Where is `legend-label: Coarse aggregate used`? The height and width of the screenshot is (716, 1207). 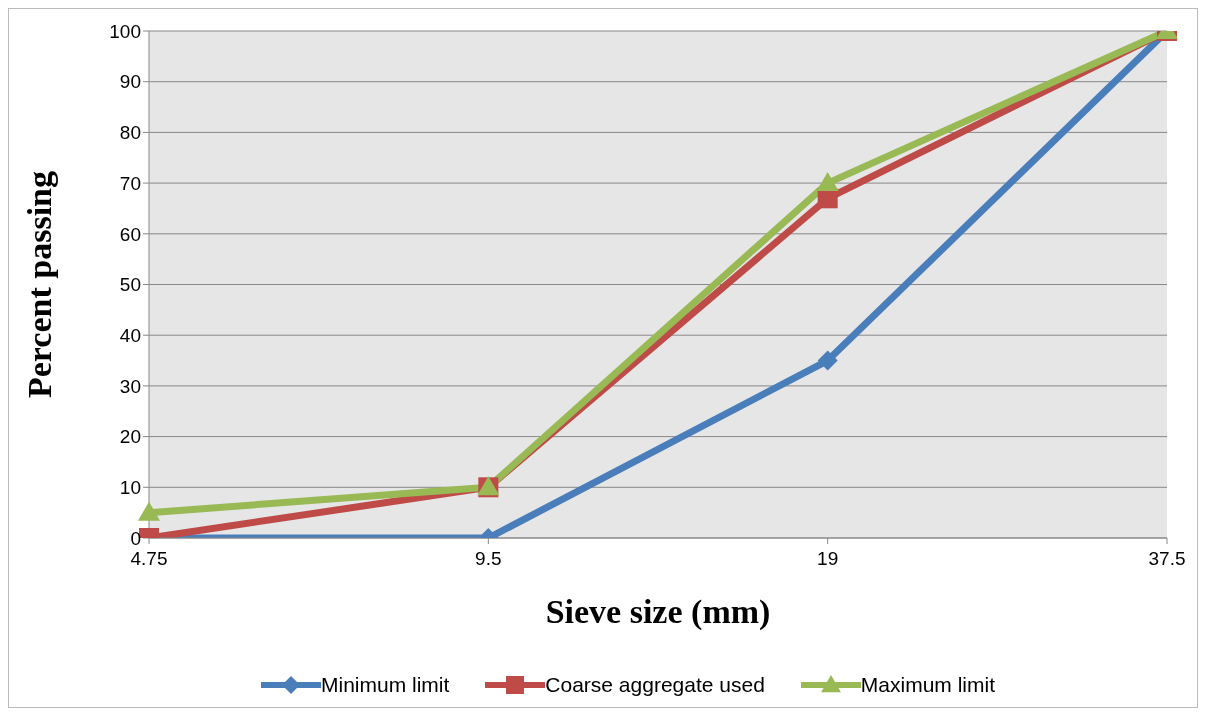
legend-label: Coarse aggregate used is located at coordinates (655, 685).